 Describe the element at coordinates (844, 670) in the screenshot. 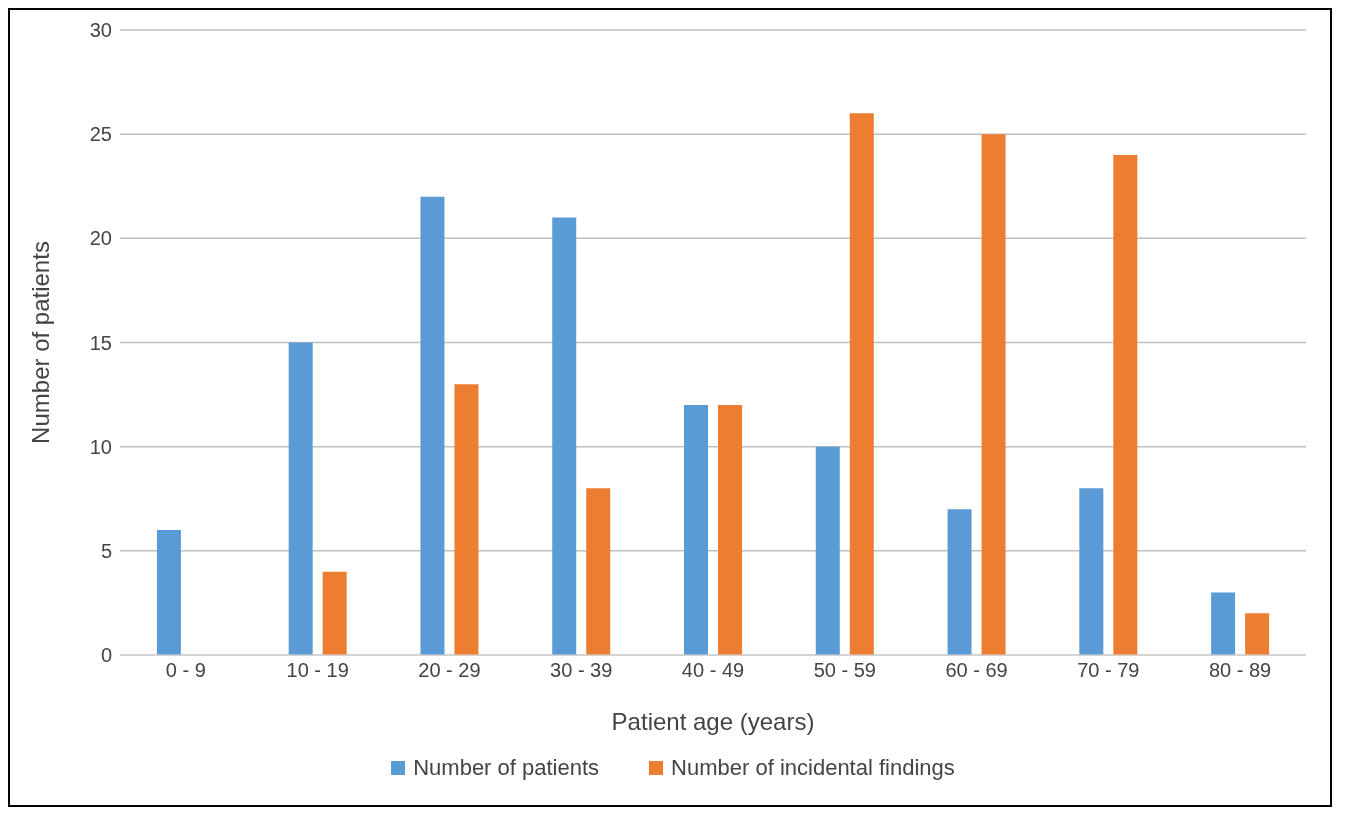

I see `x-tick-label: 50 - 59` at that location.